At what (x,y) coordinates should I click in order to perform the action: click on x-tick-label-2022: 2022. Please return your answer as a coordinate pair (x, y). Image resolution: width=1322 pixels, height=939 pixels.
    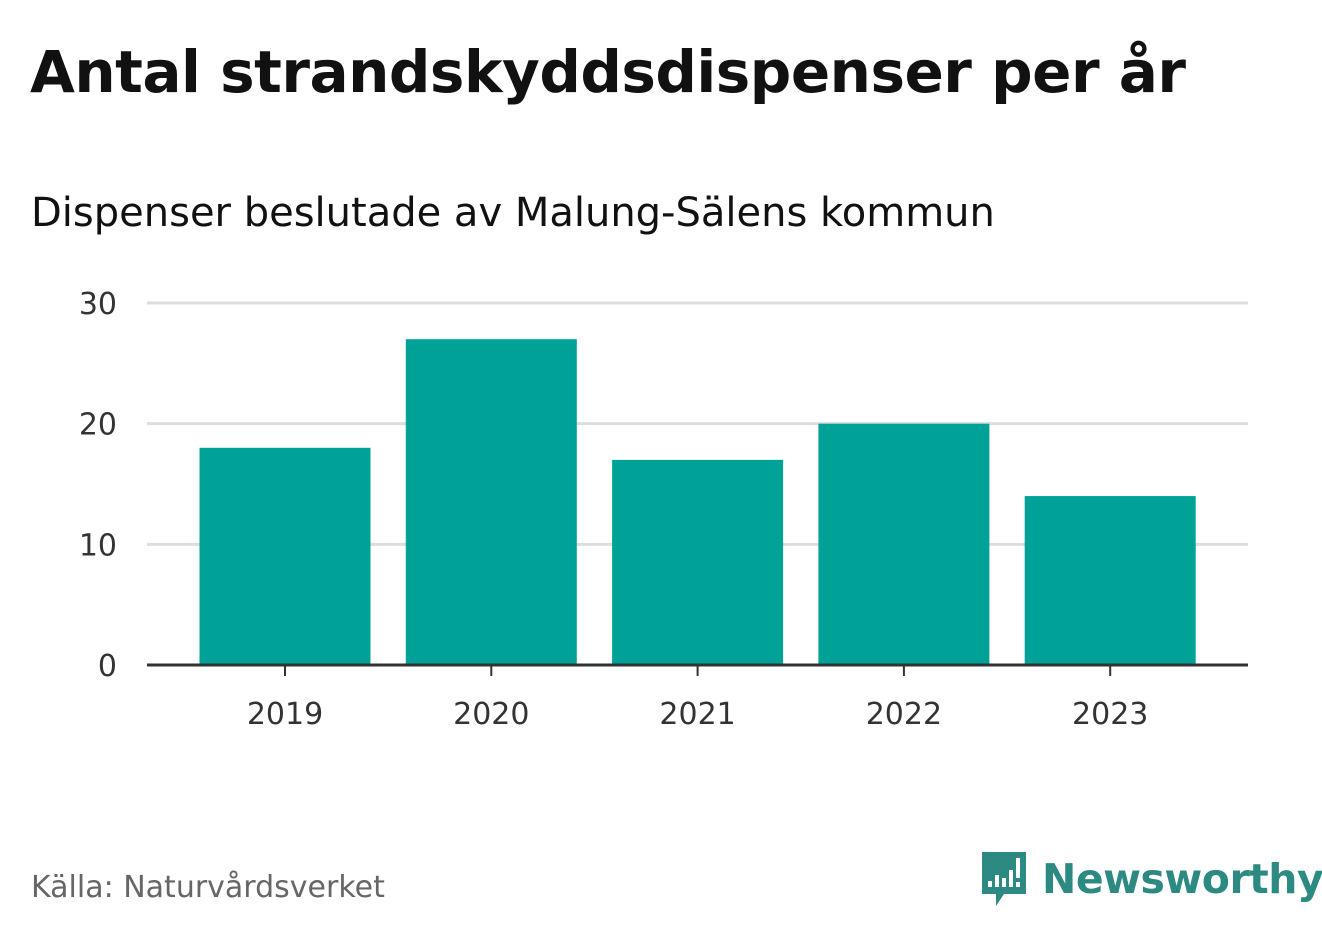
    Looking at the image, I should click on (904, 714).